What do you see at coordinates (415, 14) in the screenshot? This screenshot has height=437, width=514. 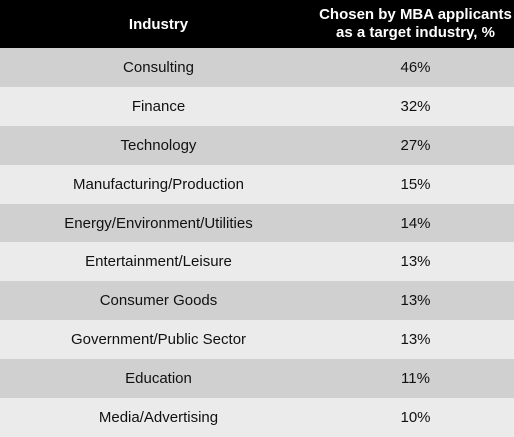 I see `header-percent-line1: Chosen by MBA applicants` at bounding box center [415, 14].